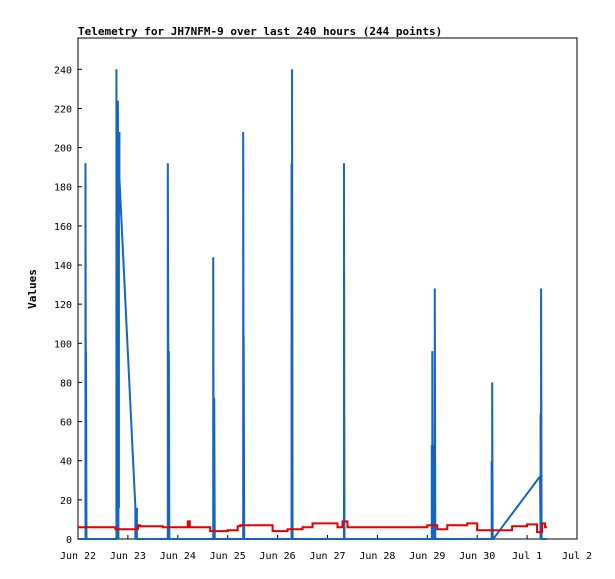 The width and height of the screenshot is (615, 579). Describe the element at coordinates (63, 70) in the screenshot. I see `y-tick-label: 240` at that location.